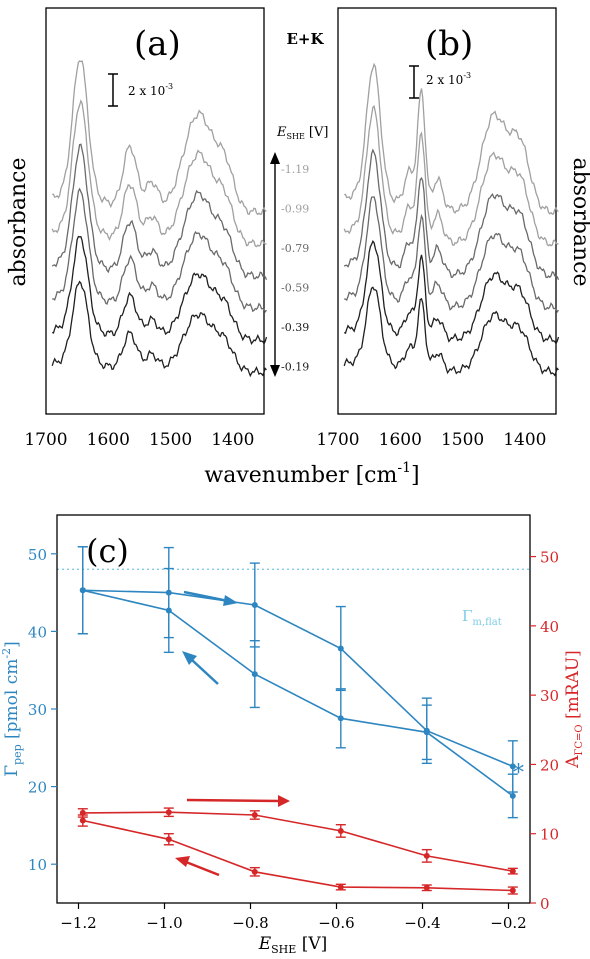 The image size is (590, 959). I want to click on panel-c-label: (c), so click(107, 551).